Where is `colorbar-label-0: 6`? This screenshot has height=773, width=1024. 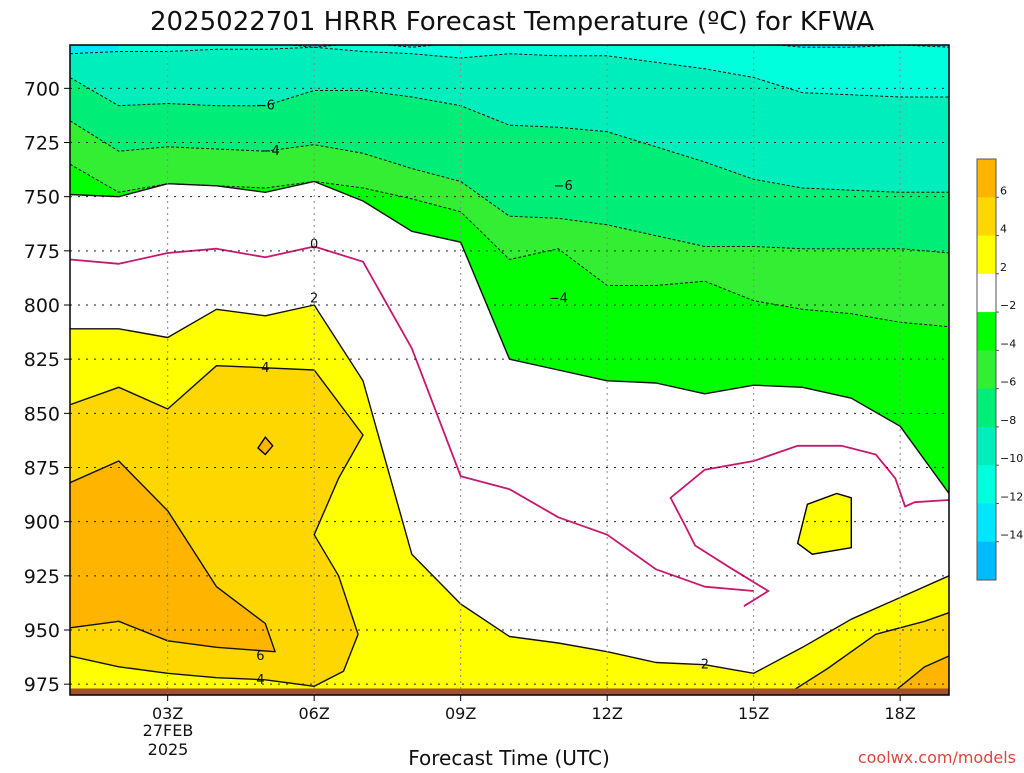 colorbar-label-0: 6 is located at coordinates (1003, 190).